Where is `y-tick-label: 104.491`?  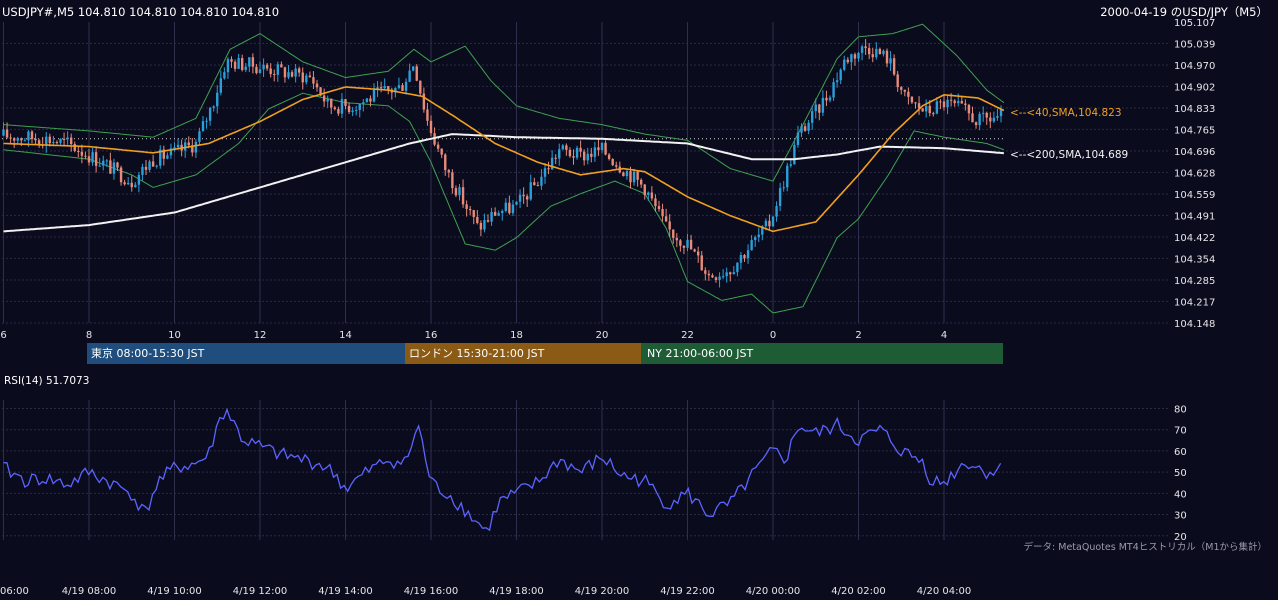
y-tick-label: 104.491 is located at coordinates (1194, 216).